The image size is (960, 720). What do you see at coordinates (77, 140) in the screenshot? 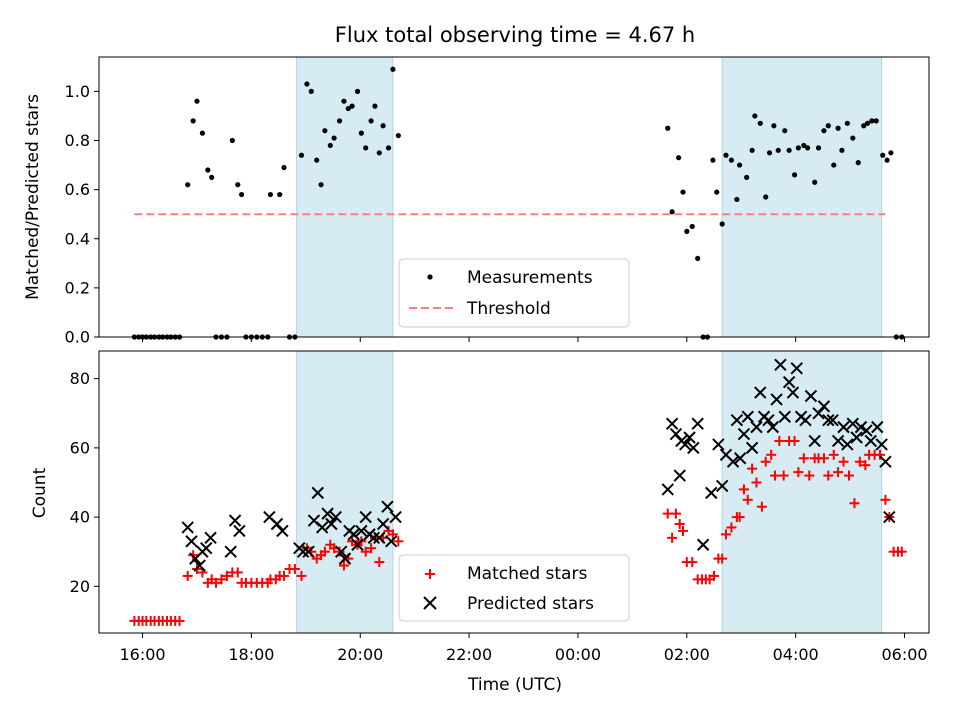
I see `top-y-tick-label: 0.8` at bounding box center [77, 140].